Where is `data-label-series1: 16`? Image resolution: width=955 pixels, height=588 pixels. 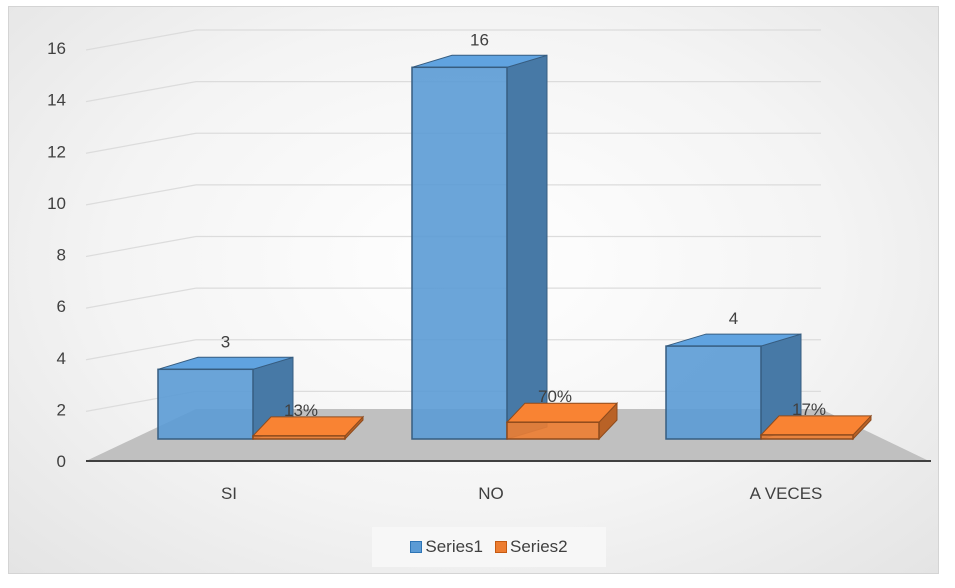
data-label-series1: 16 is located at coordinates (479, 39).